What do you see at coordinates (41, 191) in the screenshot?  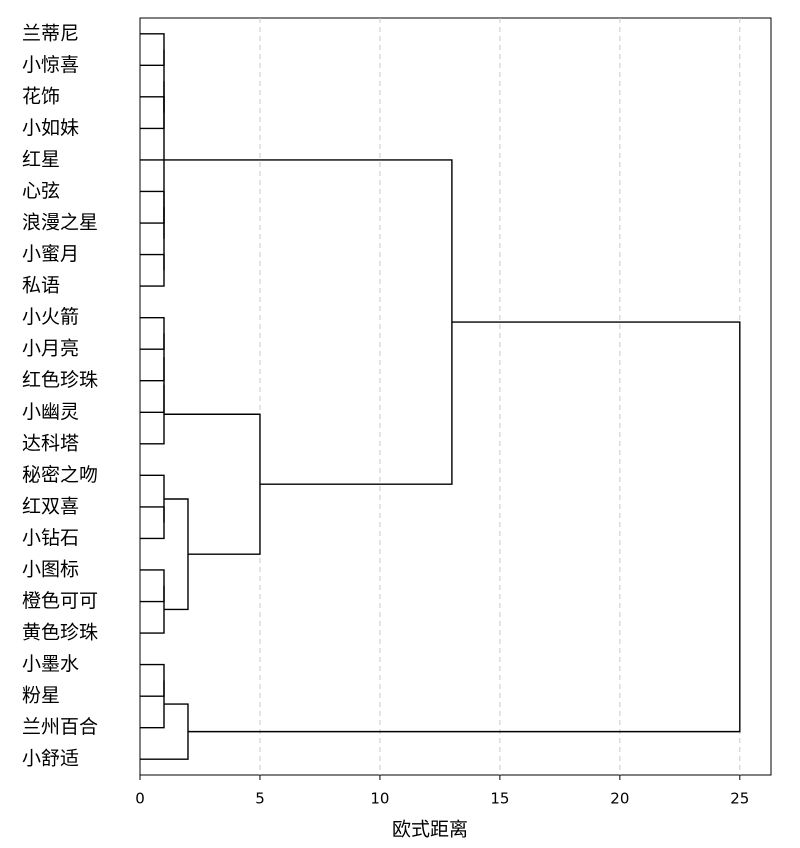 I see `leaf-label: 心弦` at bounding box center [41, 191].